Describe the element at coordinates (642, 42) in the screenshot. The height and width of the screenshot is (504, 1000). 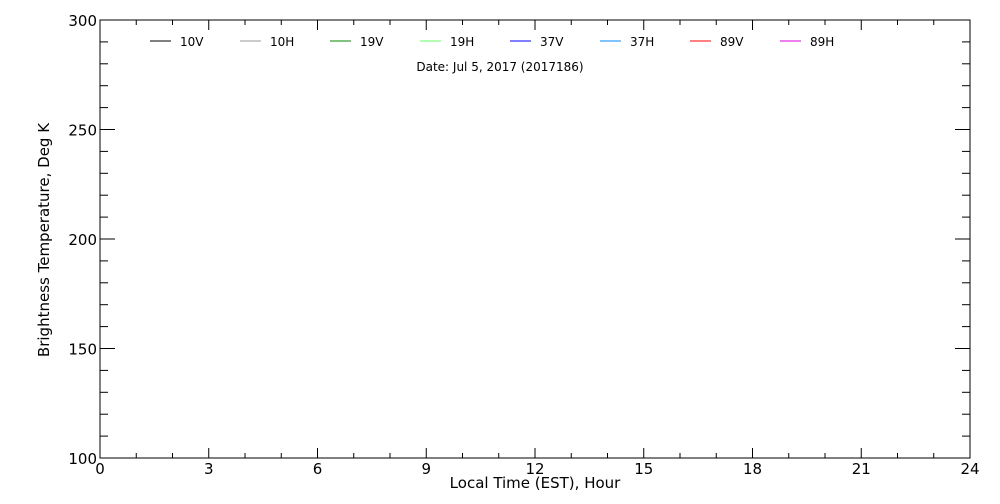
I see `legend-label-37h: 37H` at that location.